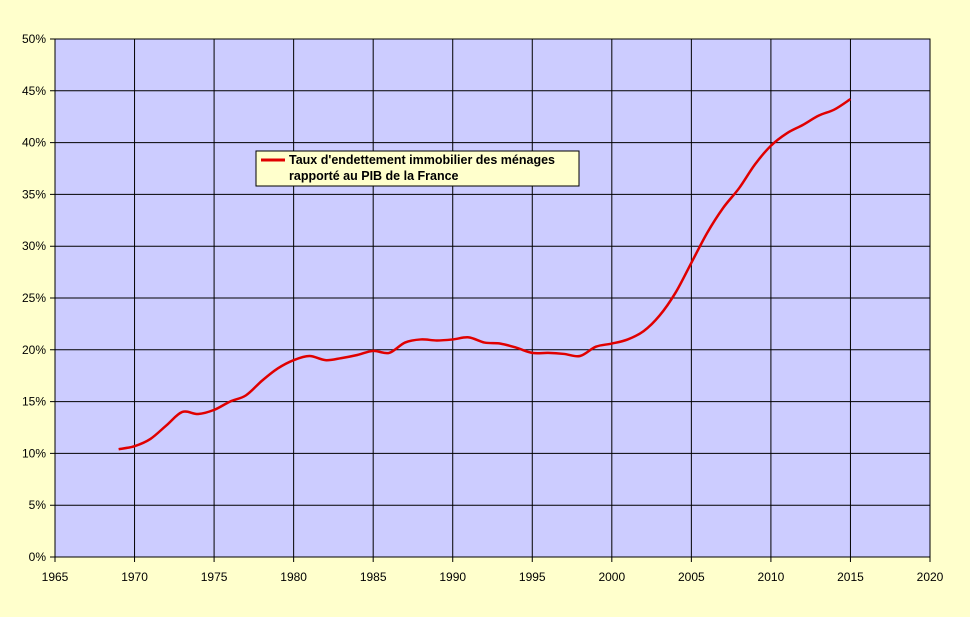  Describe the element at coordinates (532, 577) in the screenshot. I see `x-tick-label: 1995` at that location.